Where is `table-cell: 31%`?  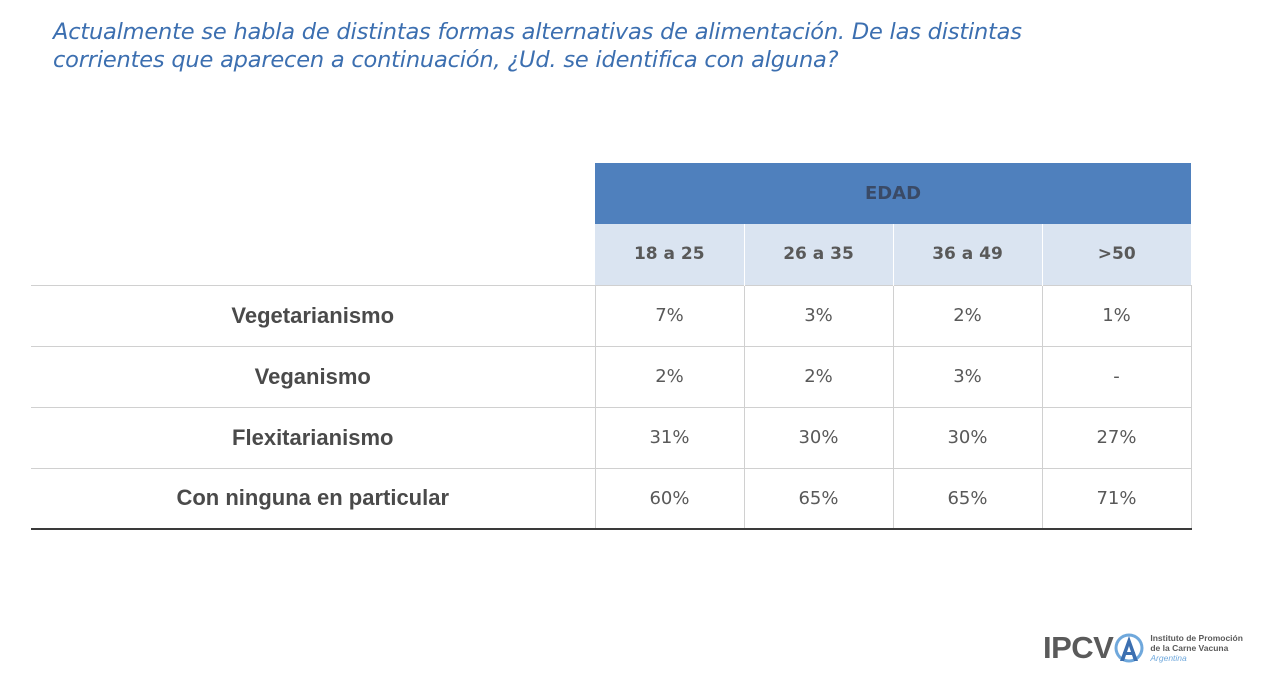 table-cell: 31% is located at coordinates (669, 437).